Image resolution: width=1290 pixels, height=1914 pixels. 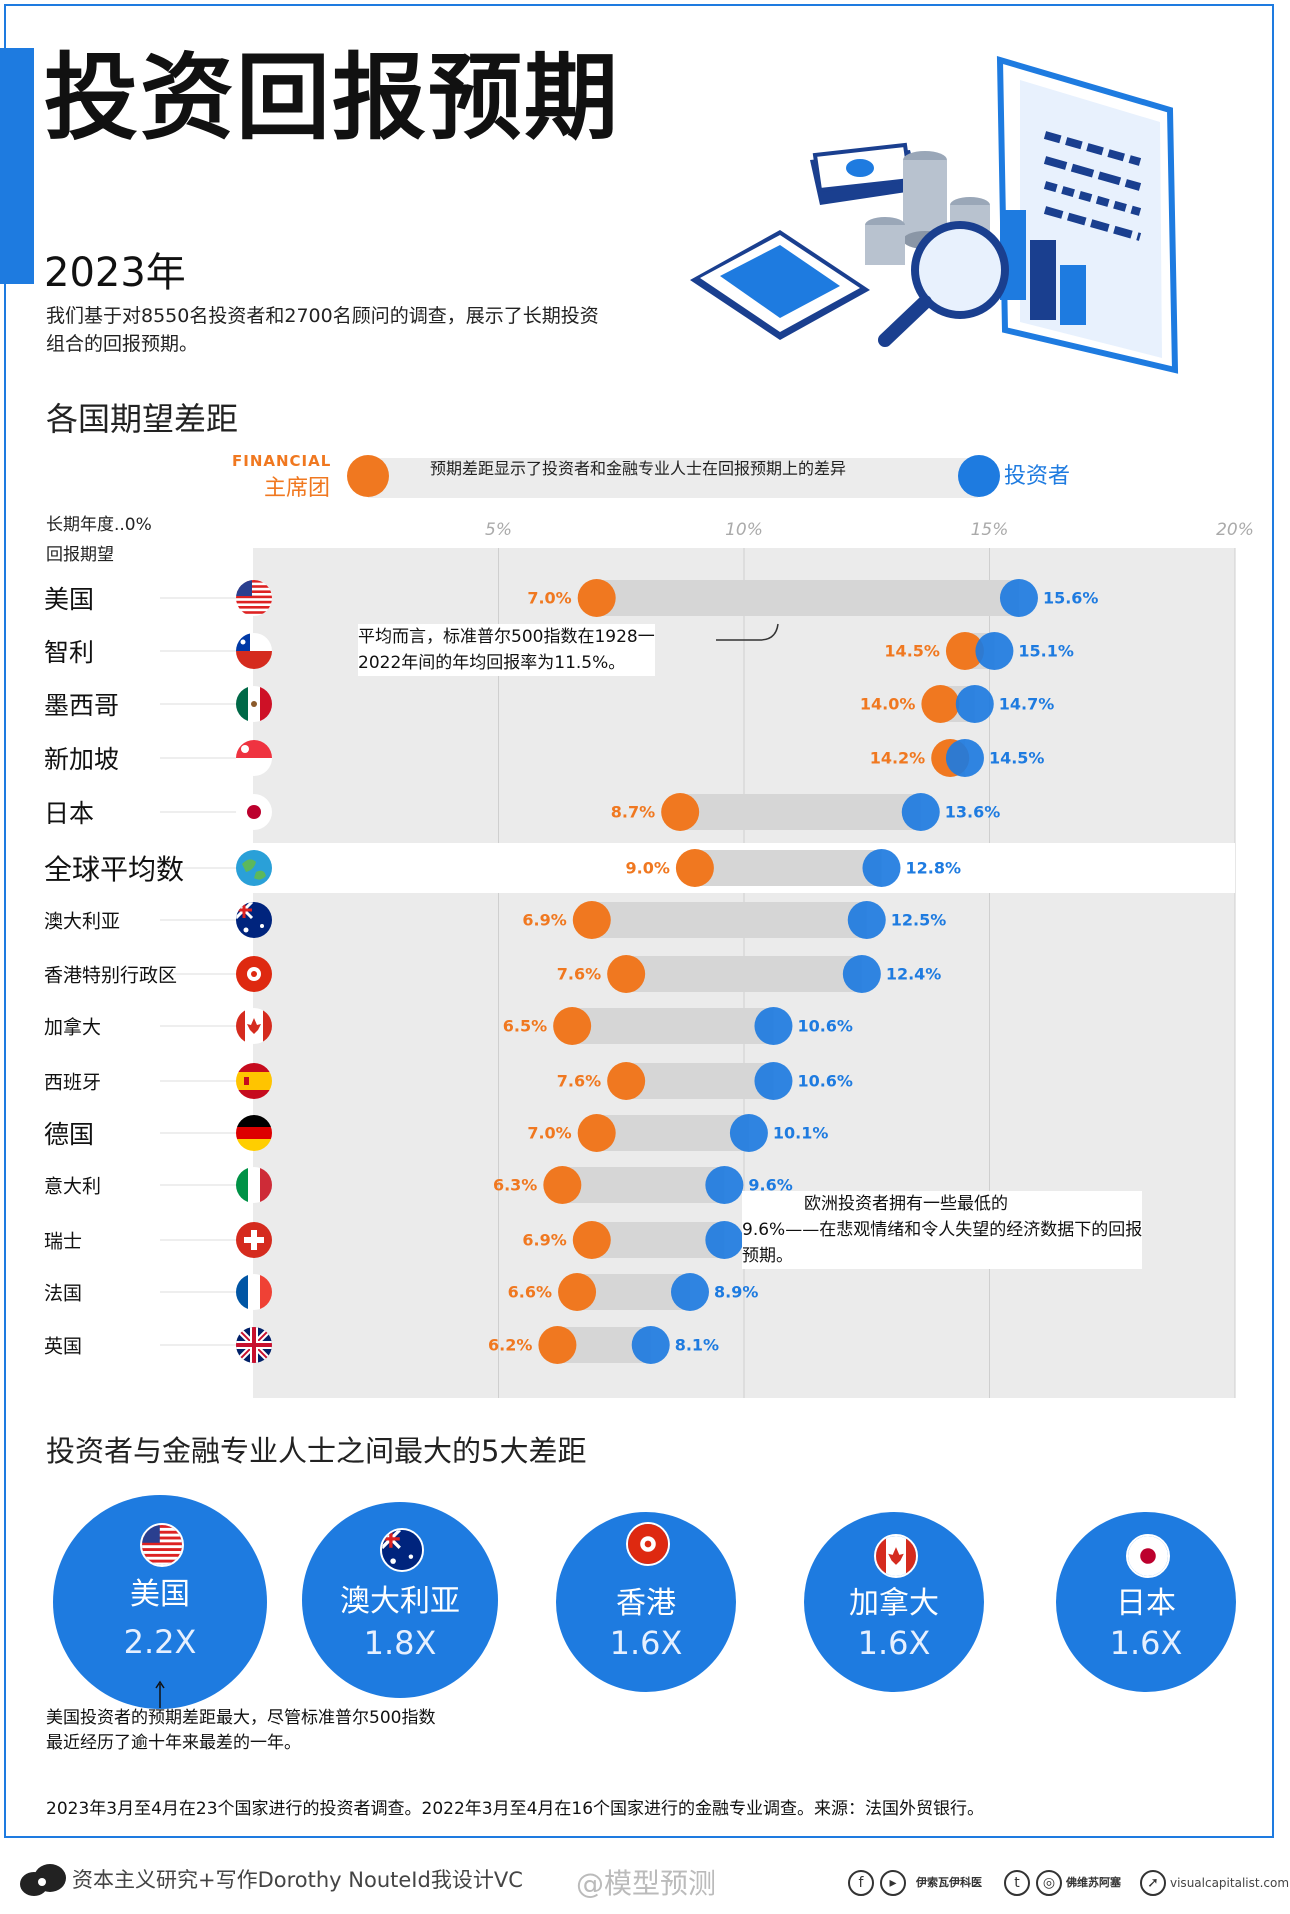 I want to click on investor-value-label: 15.6%, so click(x=1070, y=598).